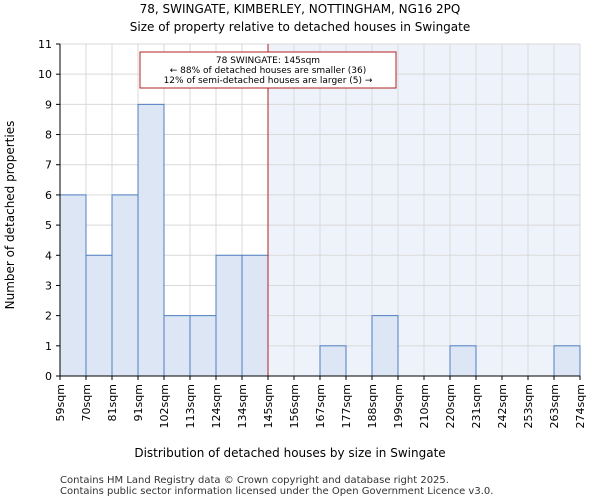 The image size is (600, 500). Describe the element at coordinates (333, 361) in the screenshot. I see `bar-167sqm` at that location.